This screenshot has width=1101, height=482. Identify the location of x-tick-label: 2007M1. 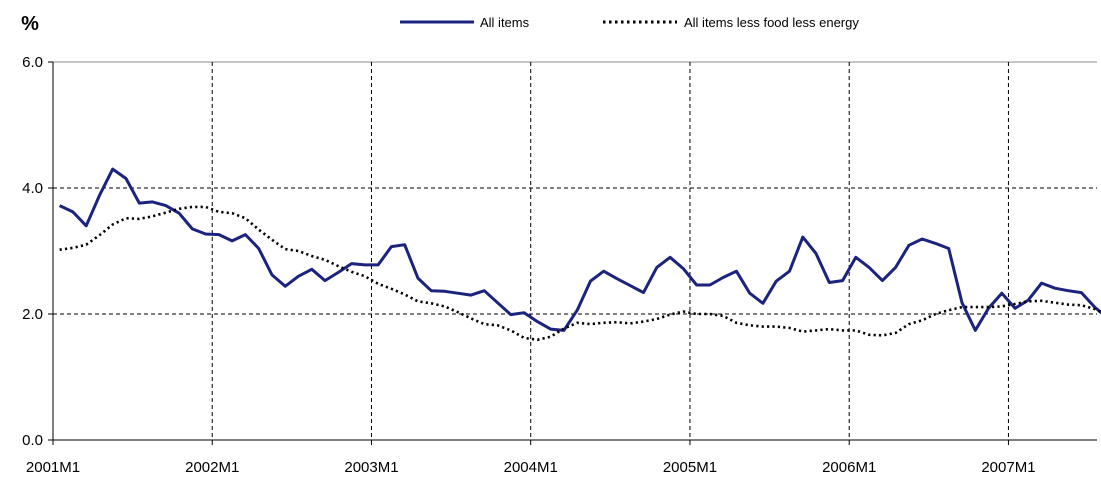
(1008, 467).